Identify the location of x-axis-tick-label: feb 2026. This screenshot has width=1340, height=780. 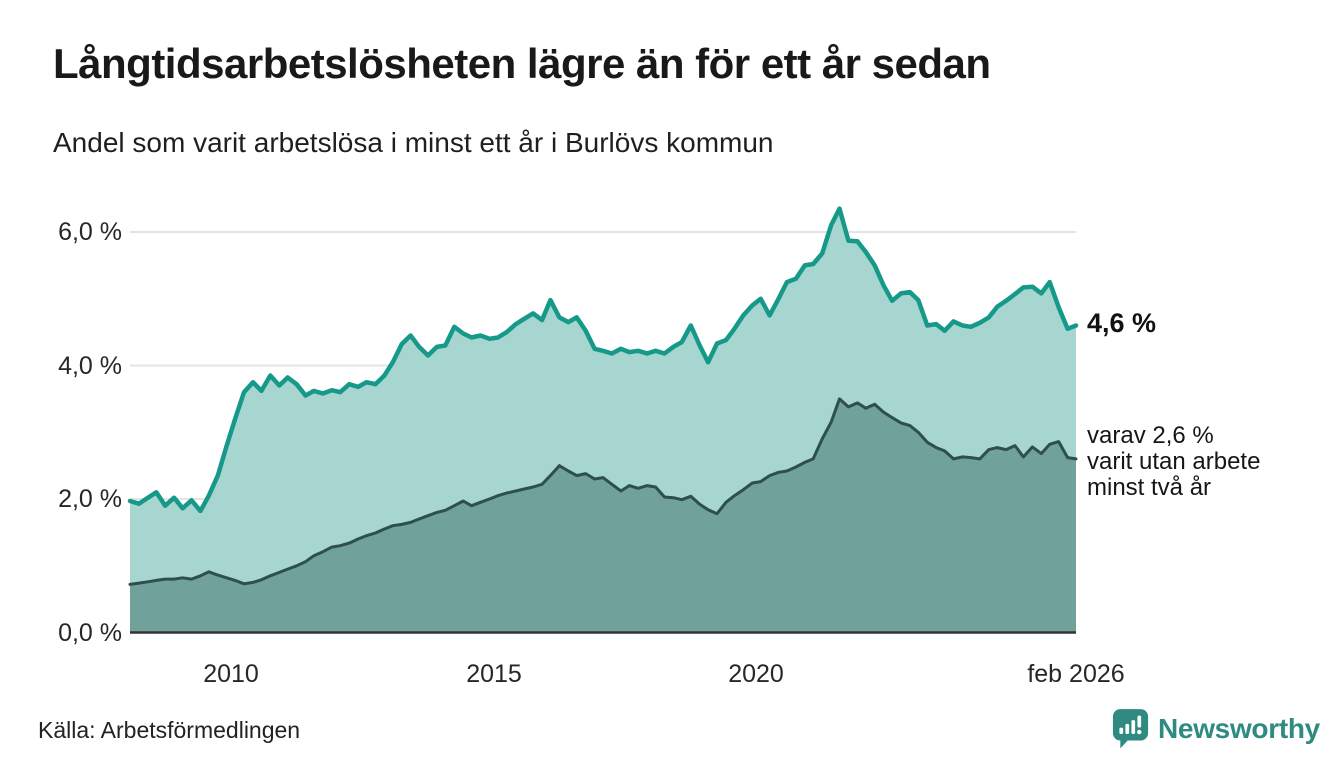
(1076, 674).